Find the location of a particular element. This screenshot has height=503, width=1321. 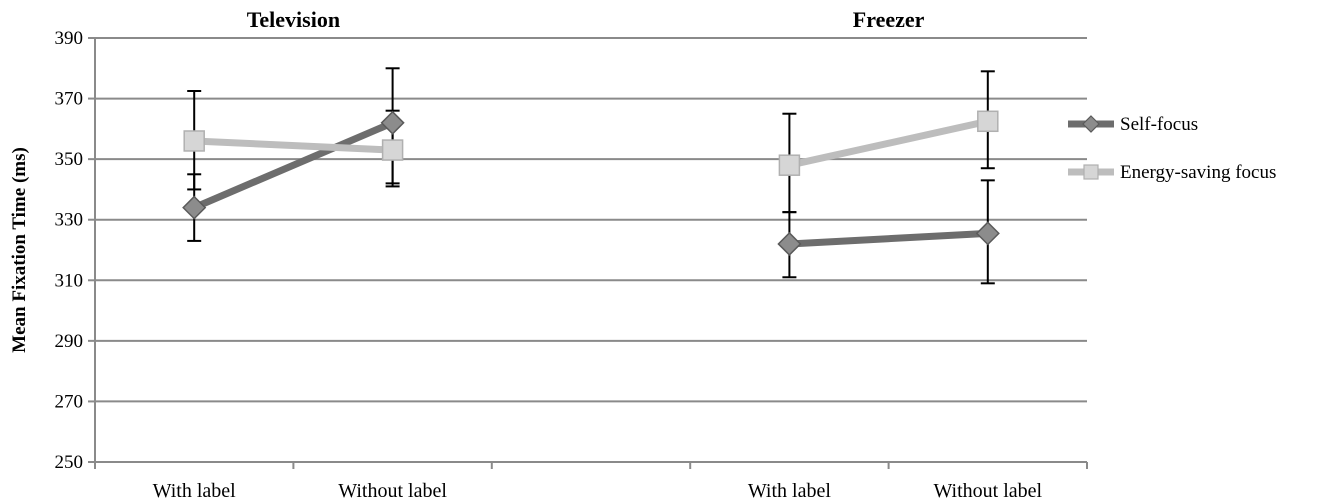

legend-label: Energy-saving focus is located at coordinates (1198, 172).